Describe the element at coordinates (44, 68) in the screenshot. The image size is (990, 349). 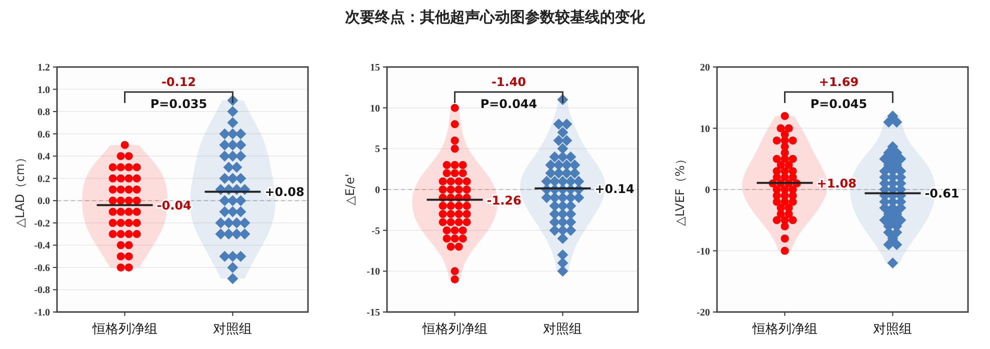
I see `y-tick-label: 1.2` at that location.